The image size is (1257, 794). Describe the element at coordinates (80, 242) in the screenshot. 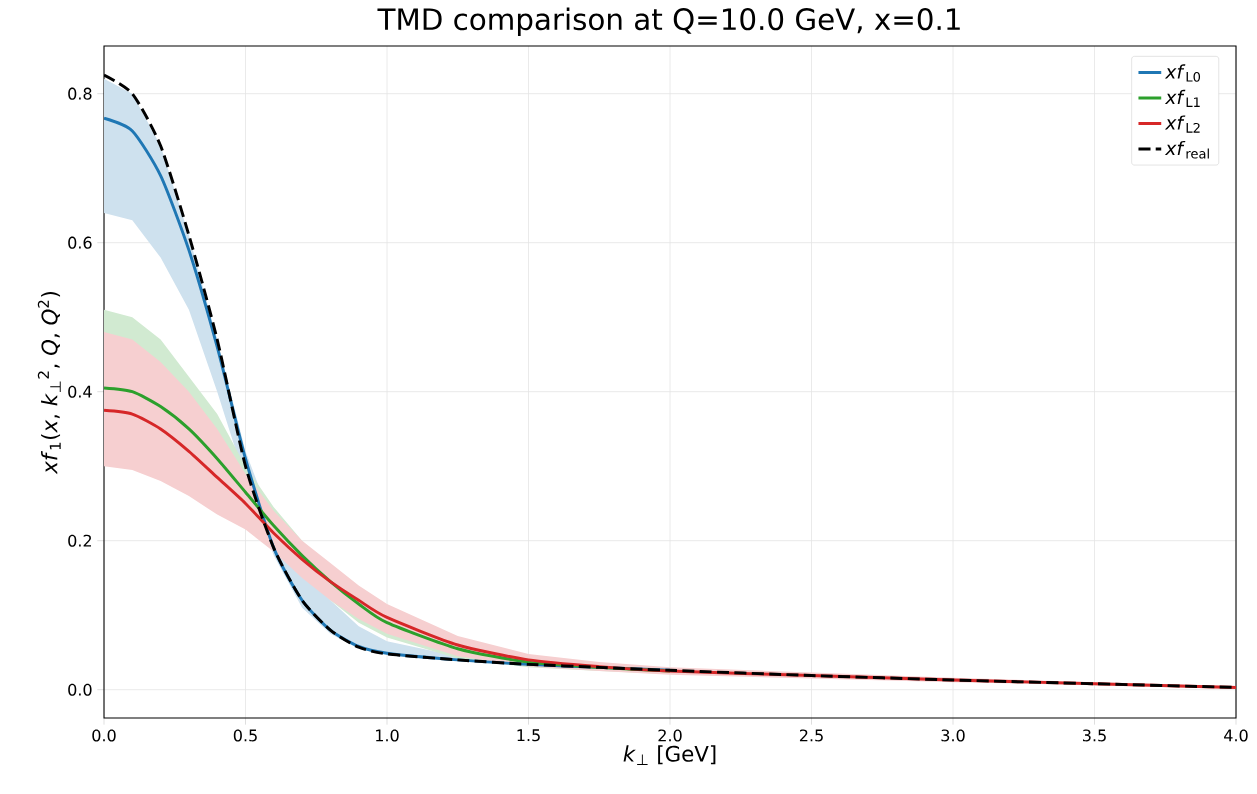

I see `y-tick-label: 0.6` at that location.